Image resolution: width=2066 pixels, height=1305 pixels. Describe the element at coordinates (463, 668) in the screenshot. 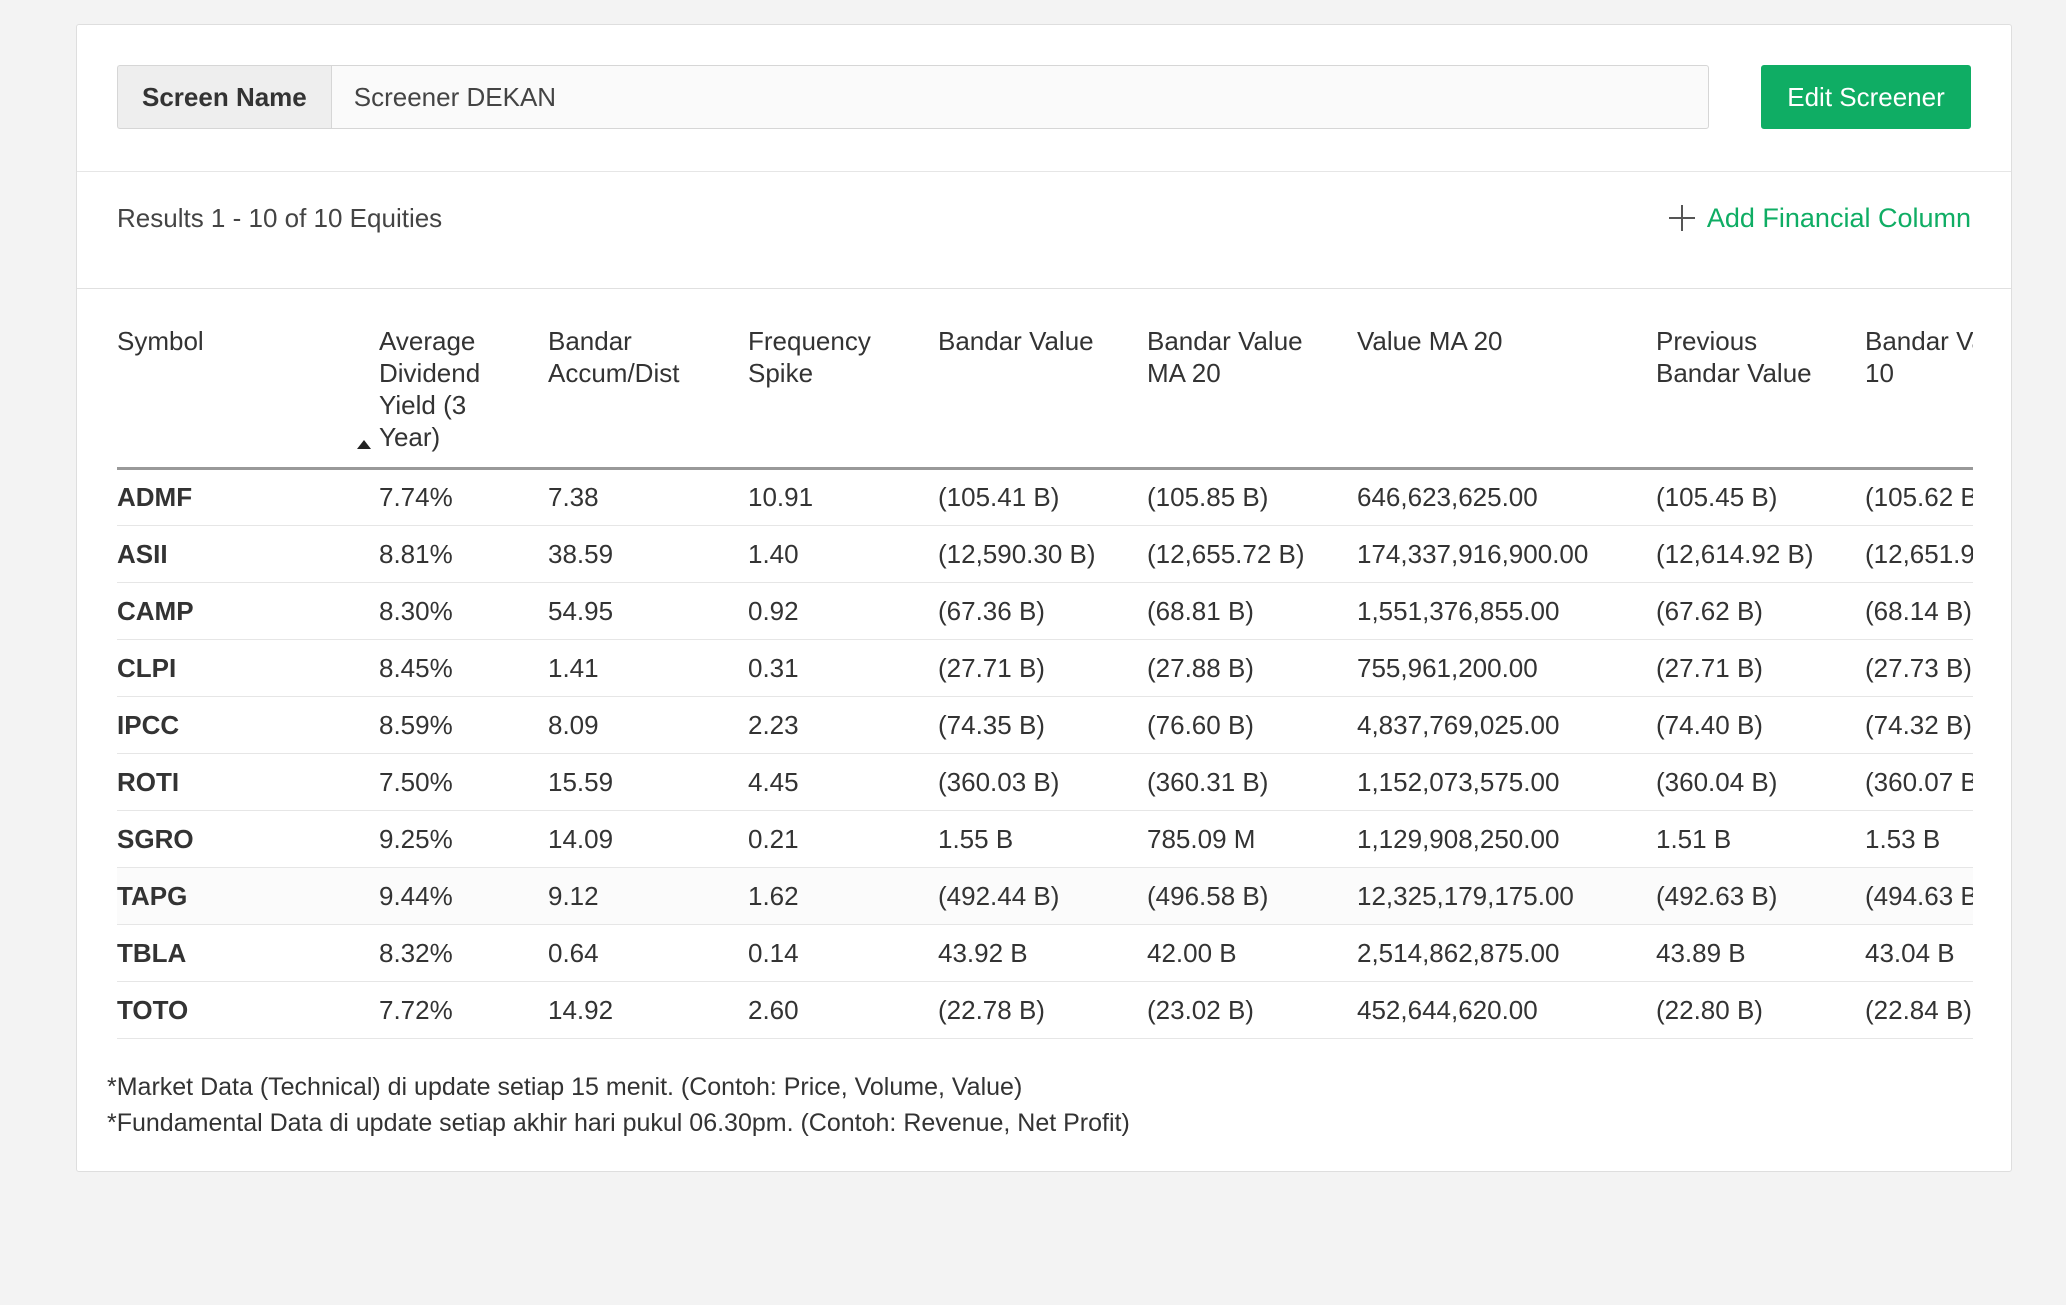

I see `table-cell: 8.45%` at that location.